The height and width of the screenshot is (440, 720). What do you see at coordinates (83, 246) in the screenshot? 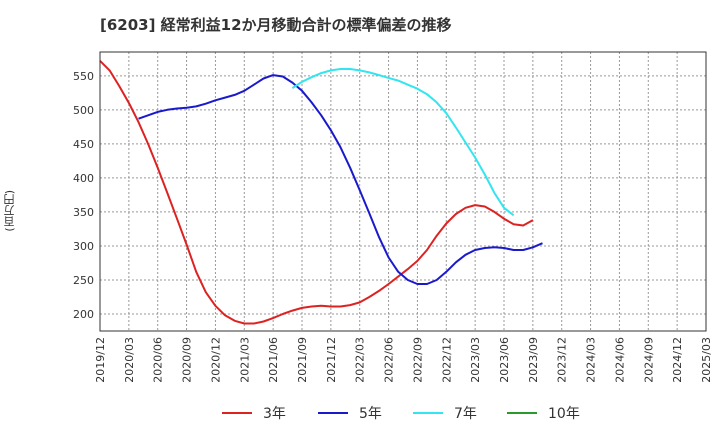
I see `y-tick-label: 300` at bounding box center [83, 246].